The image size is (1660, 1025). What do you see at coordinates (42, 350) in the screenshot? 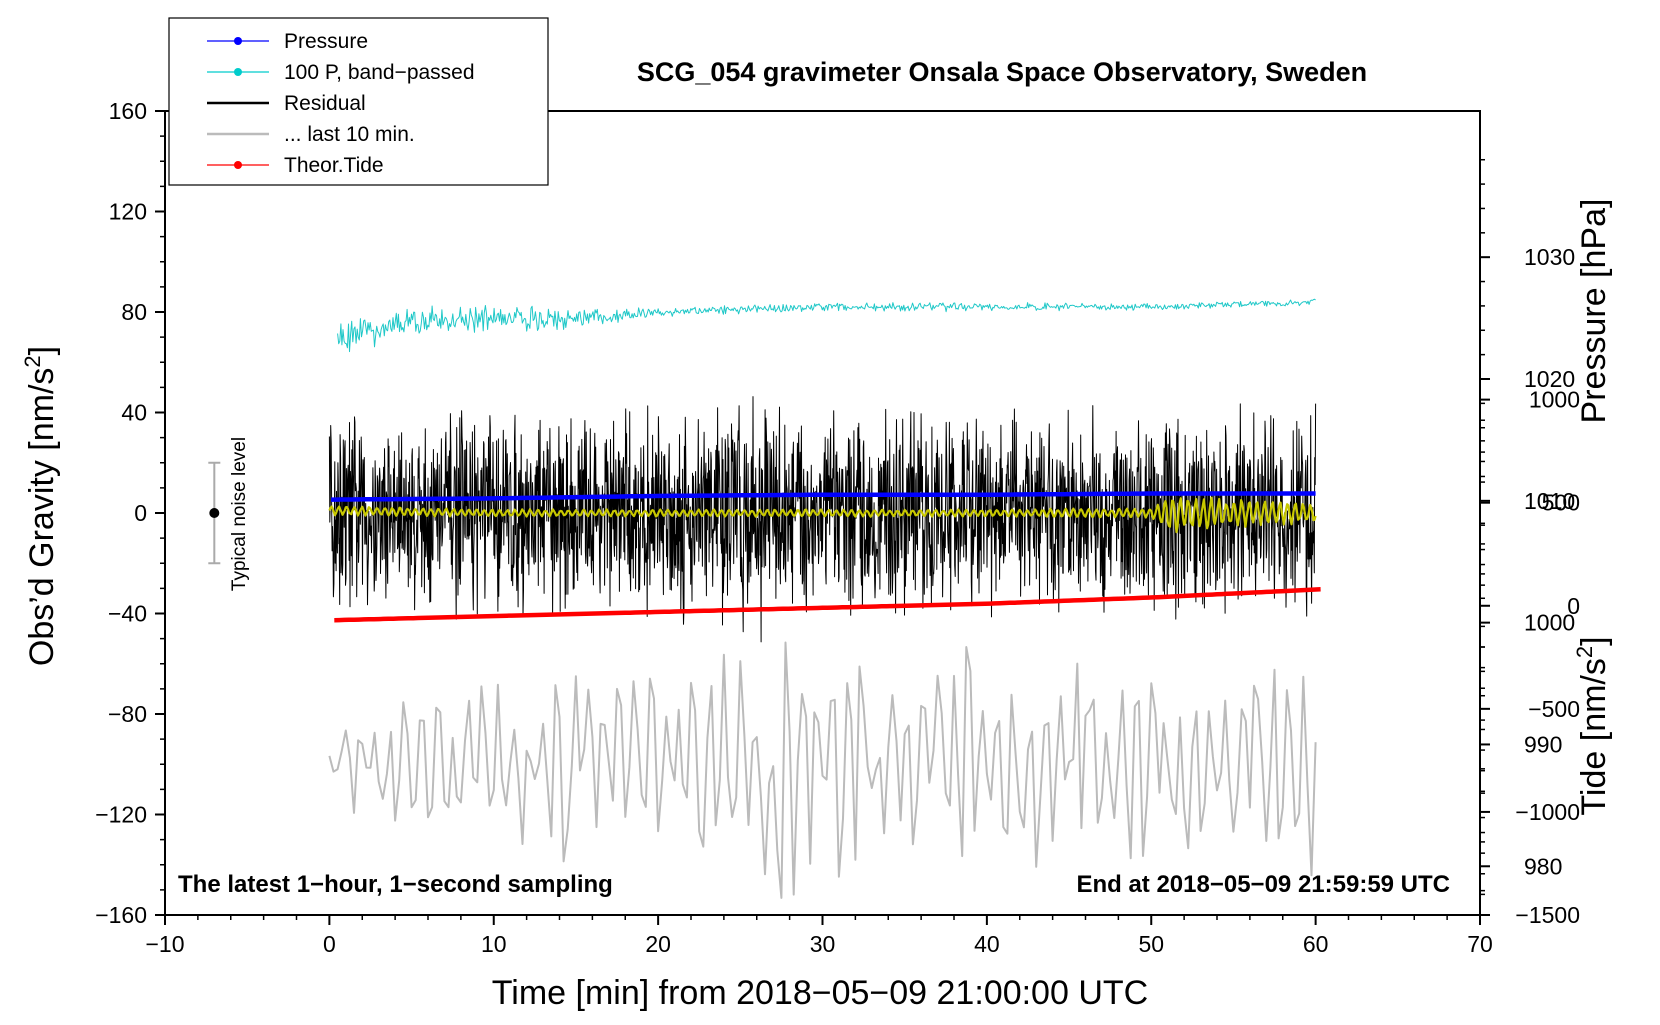
I see `y-axis-label-end: ]` at bounding box center [42, 350].